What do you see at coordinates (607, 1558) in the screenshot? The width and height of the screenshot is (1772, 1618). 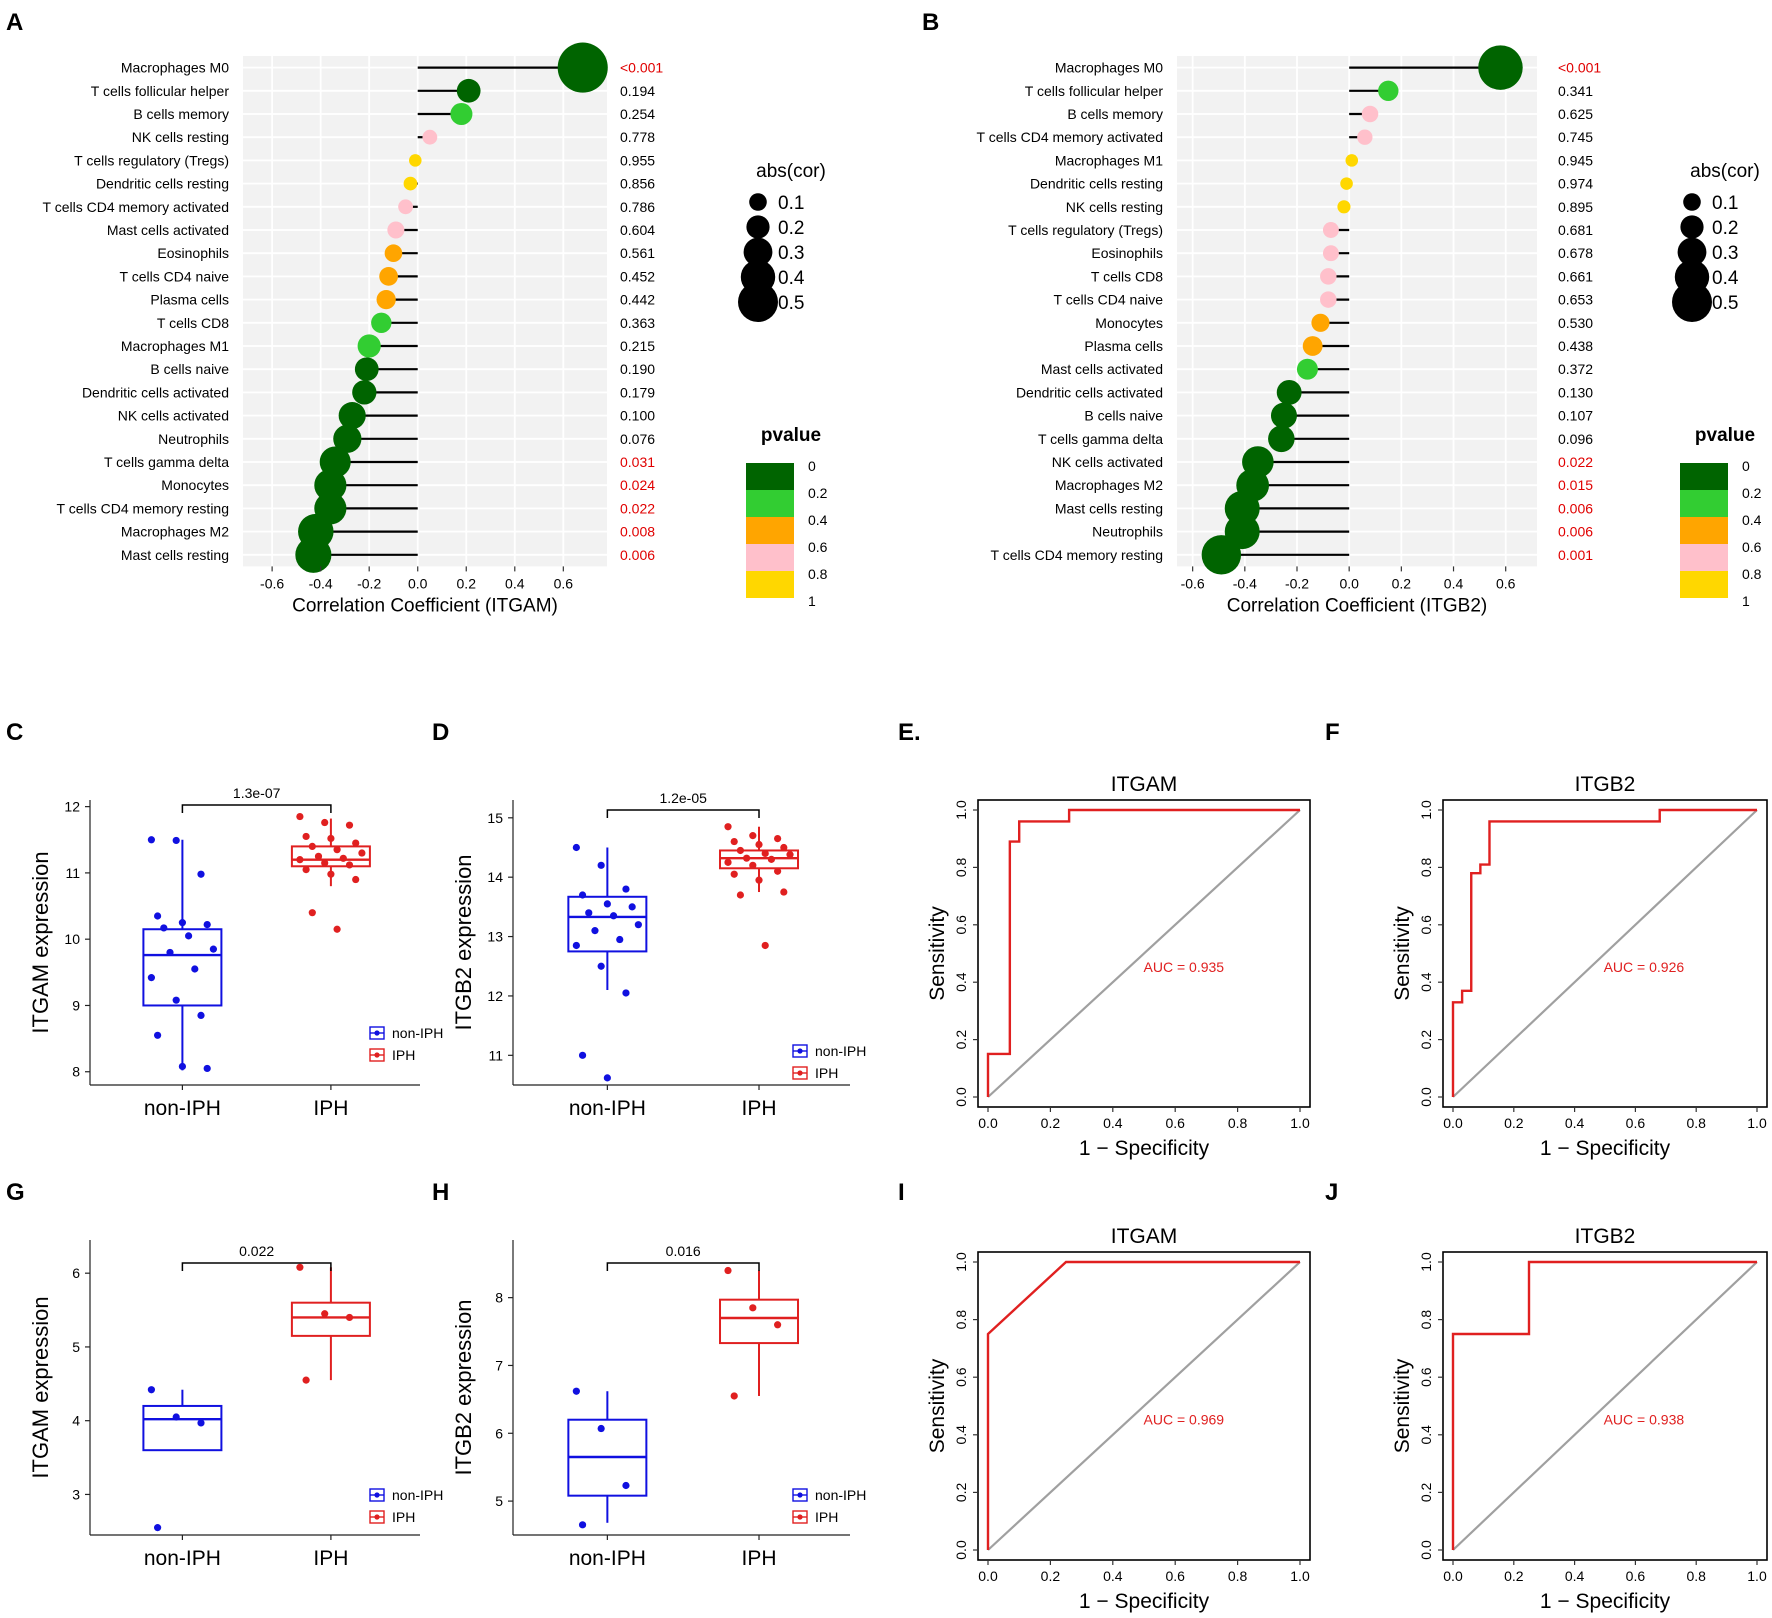 I see `x-tick-label: non-IPH` at bounding box center [607, 1558].